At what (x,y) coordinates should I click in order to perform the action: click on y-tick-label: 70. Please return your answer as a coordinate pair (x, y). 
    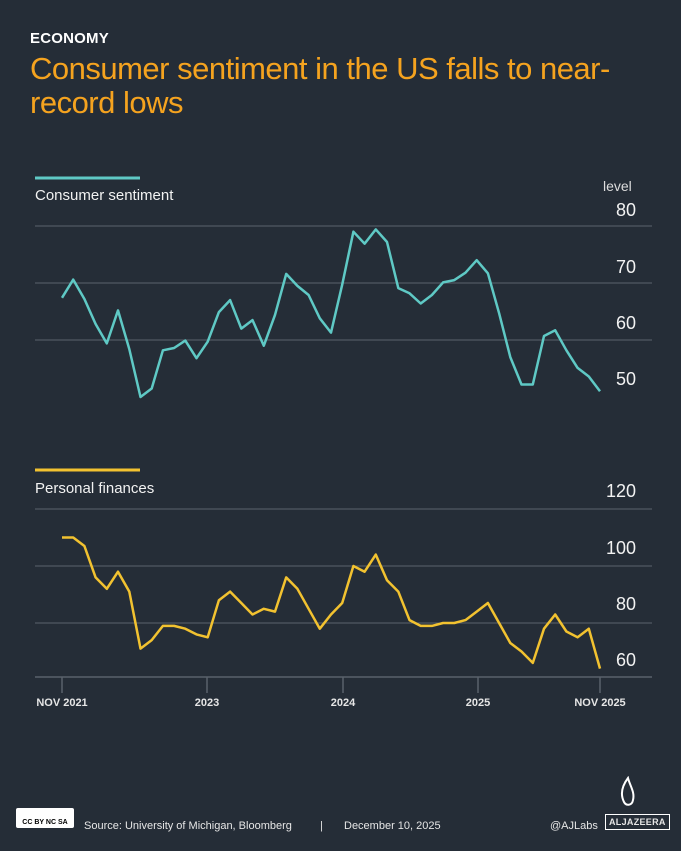
    Looking at the image, I should click on (625, 267).